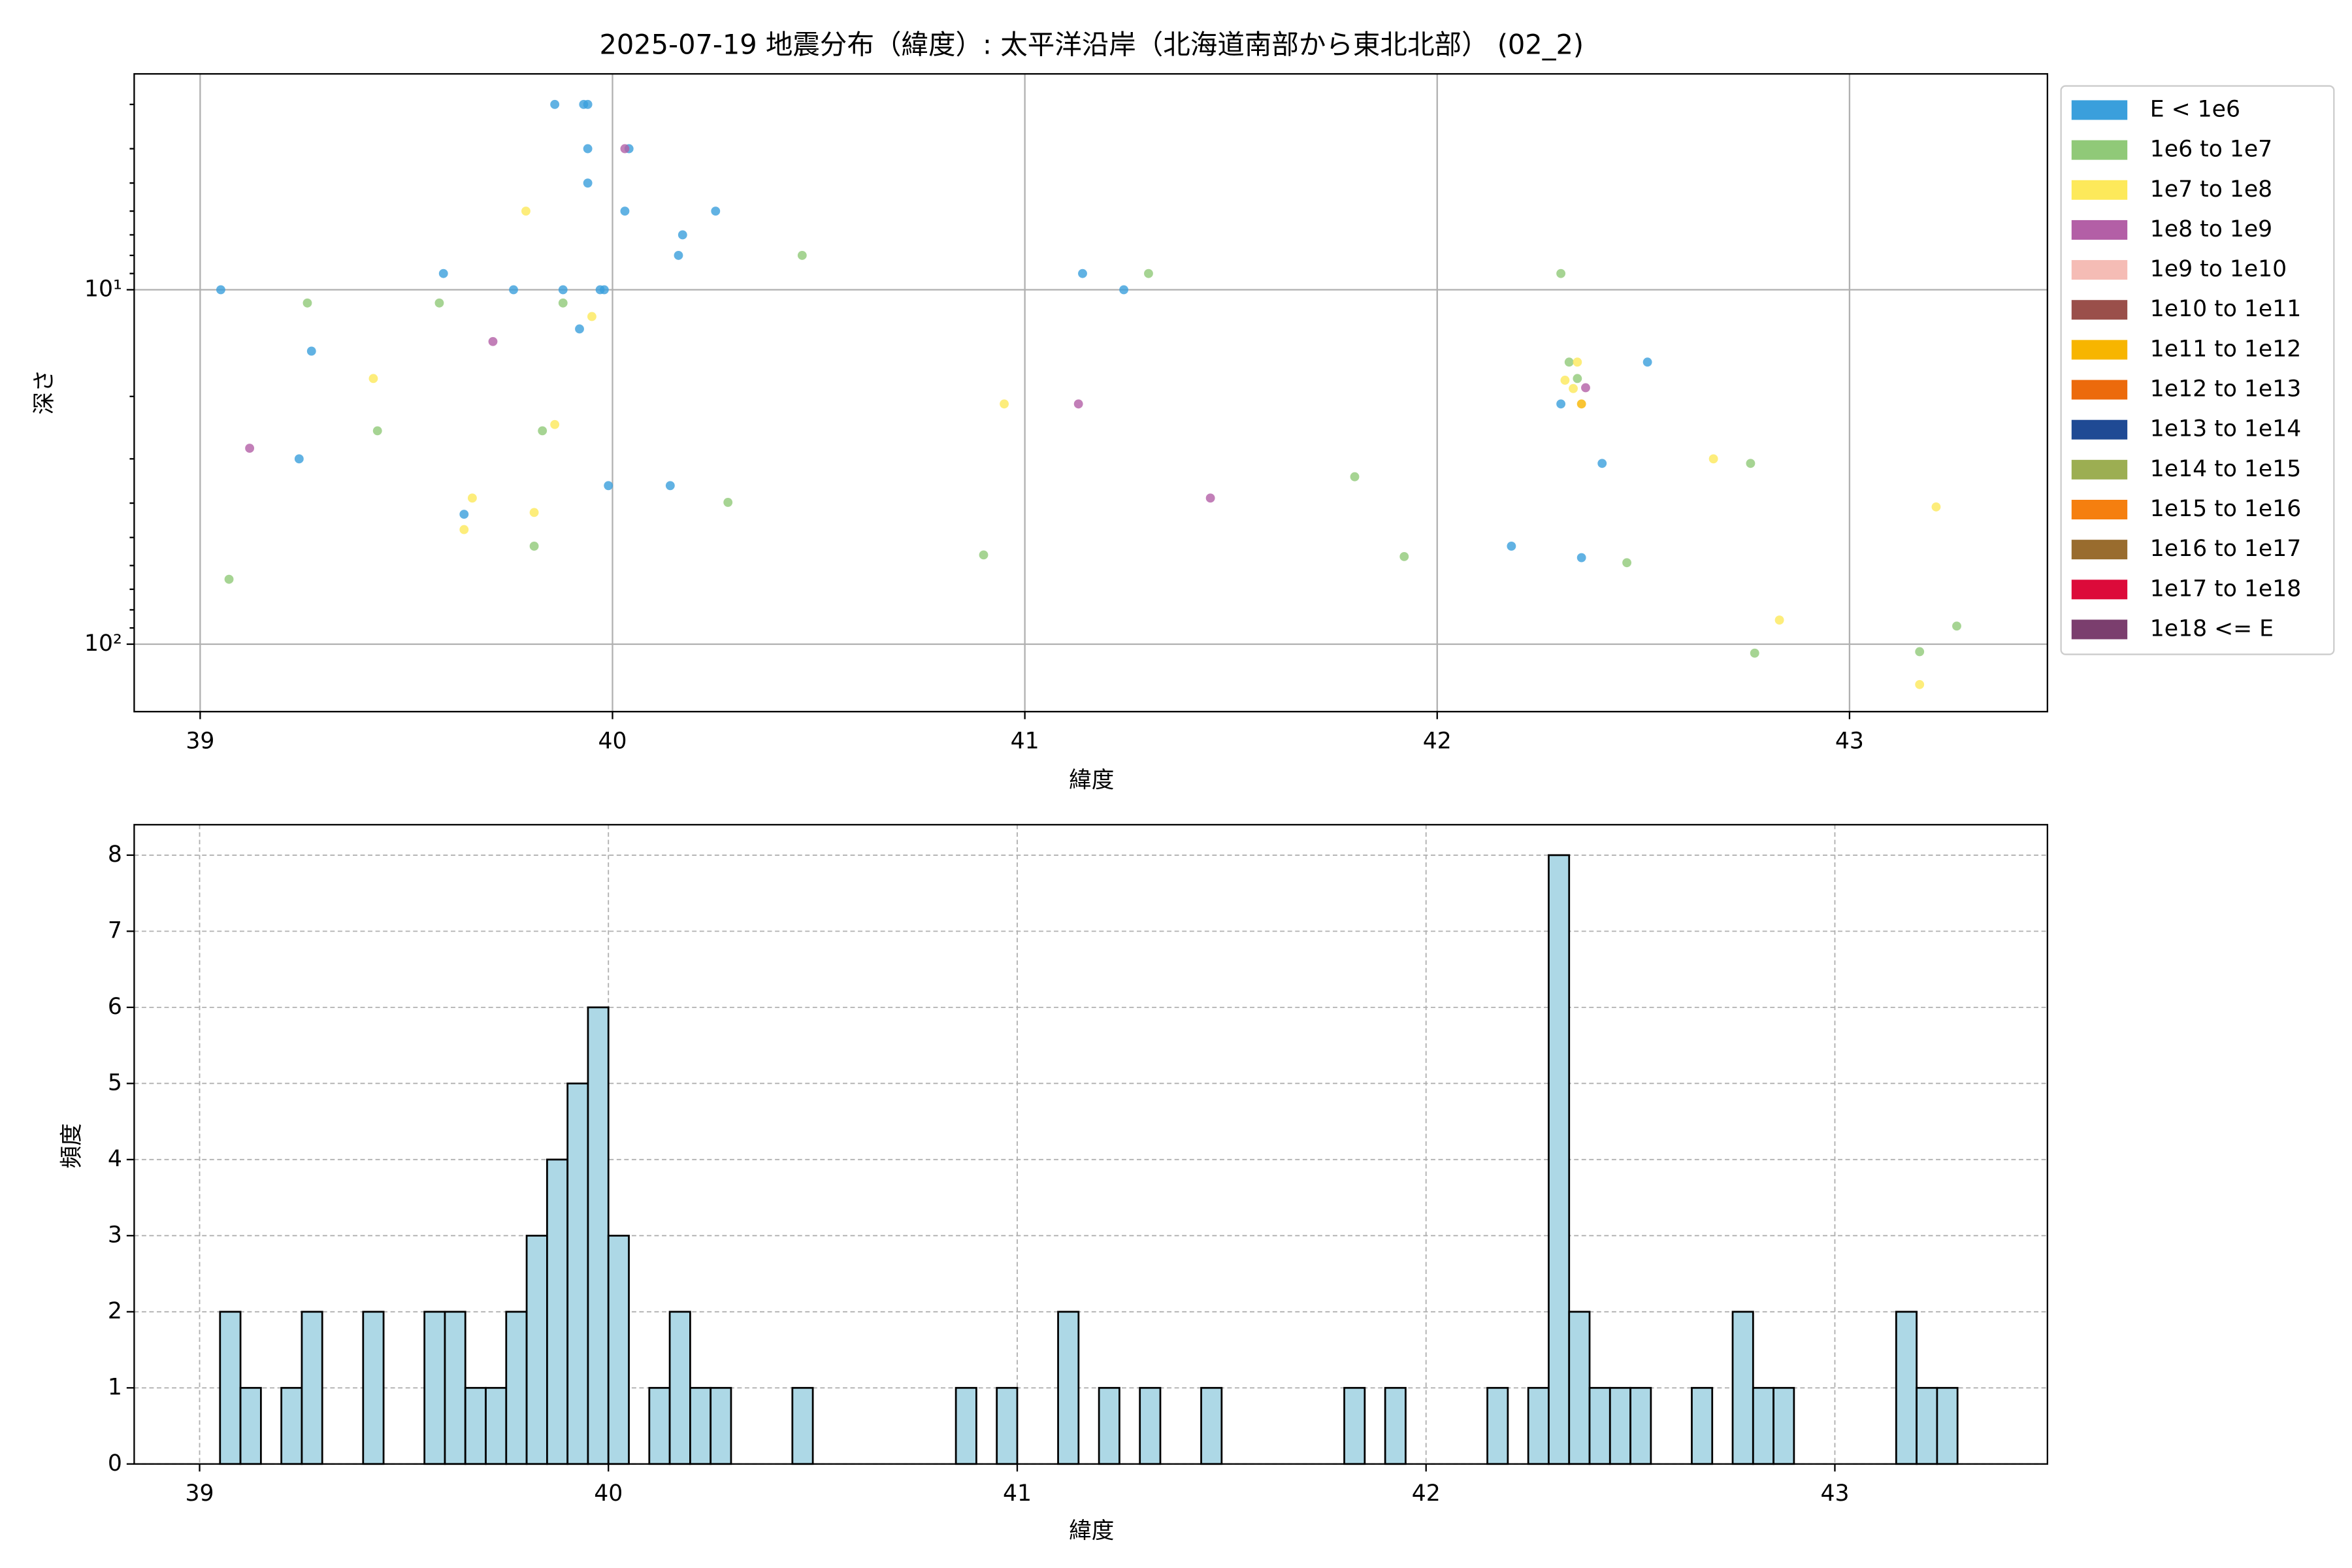 The image size is (2352, 1568). What do you see at coordinates (2225, 389) in the screenshot?
I see `legend-label: 1e12 to 1e13` at bounding box center [2225, 389].